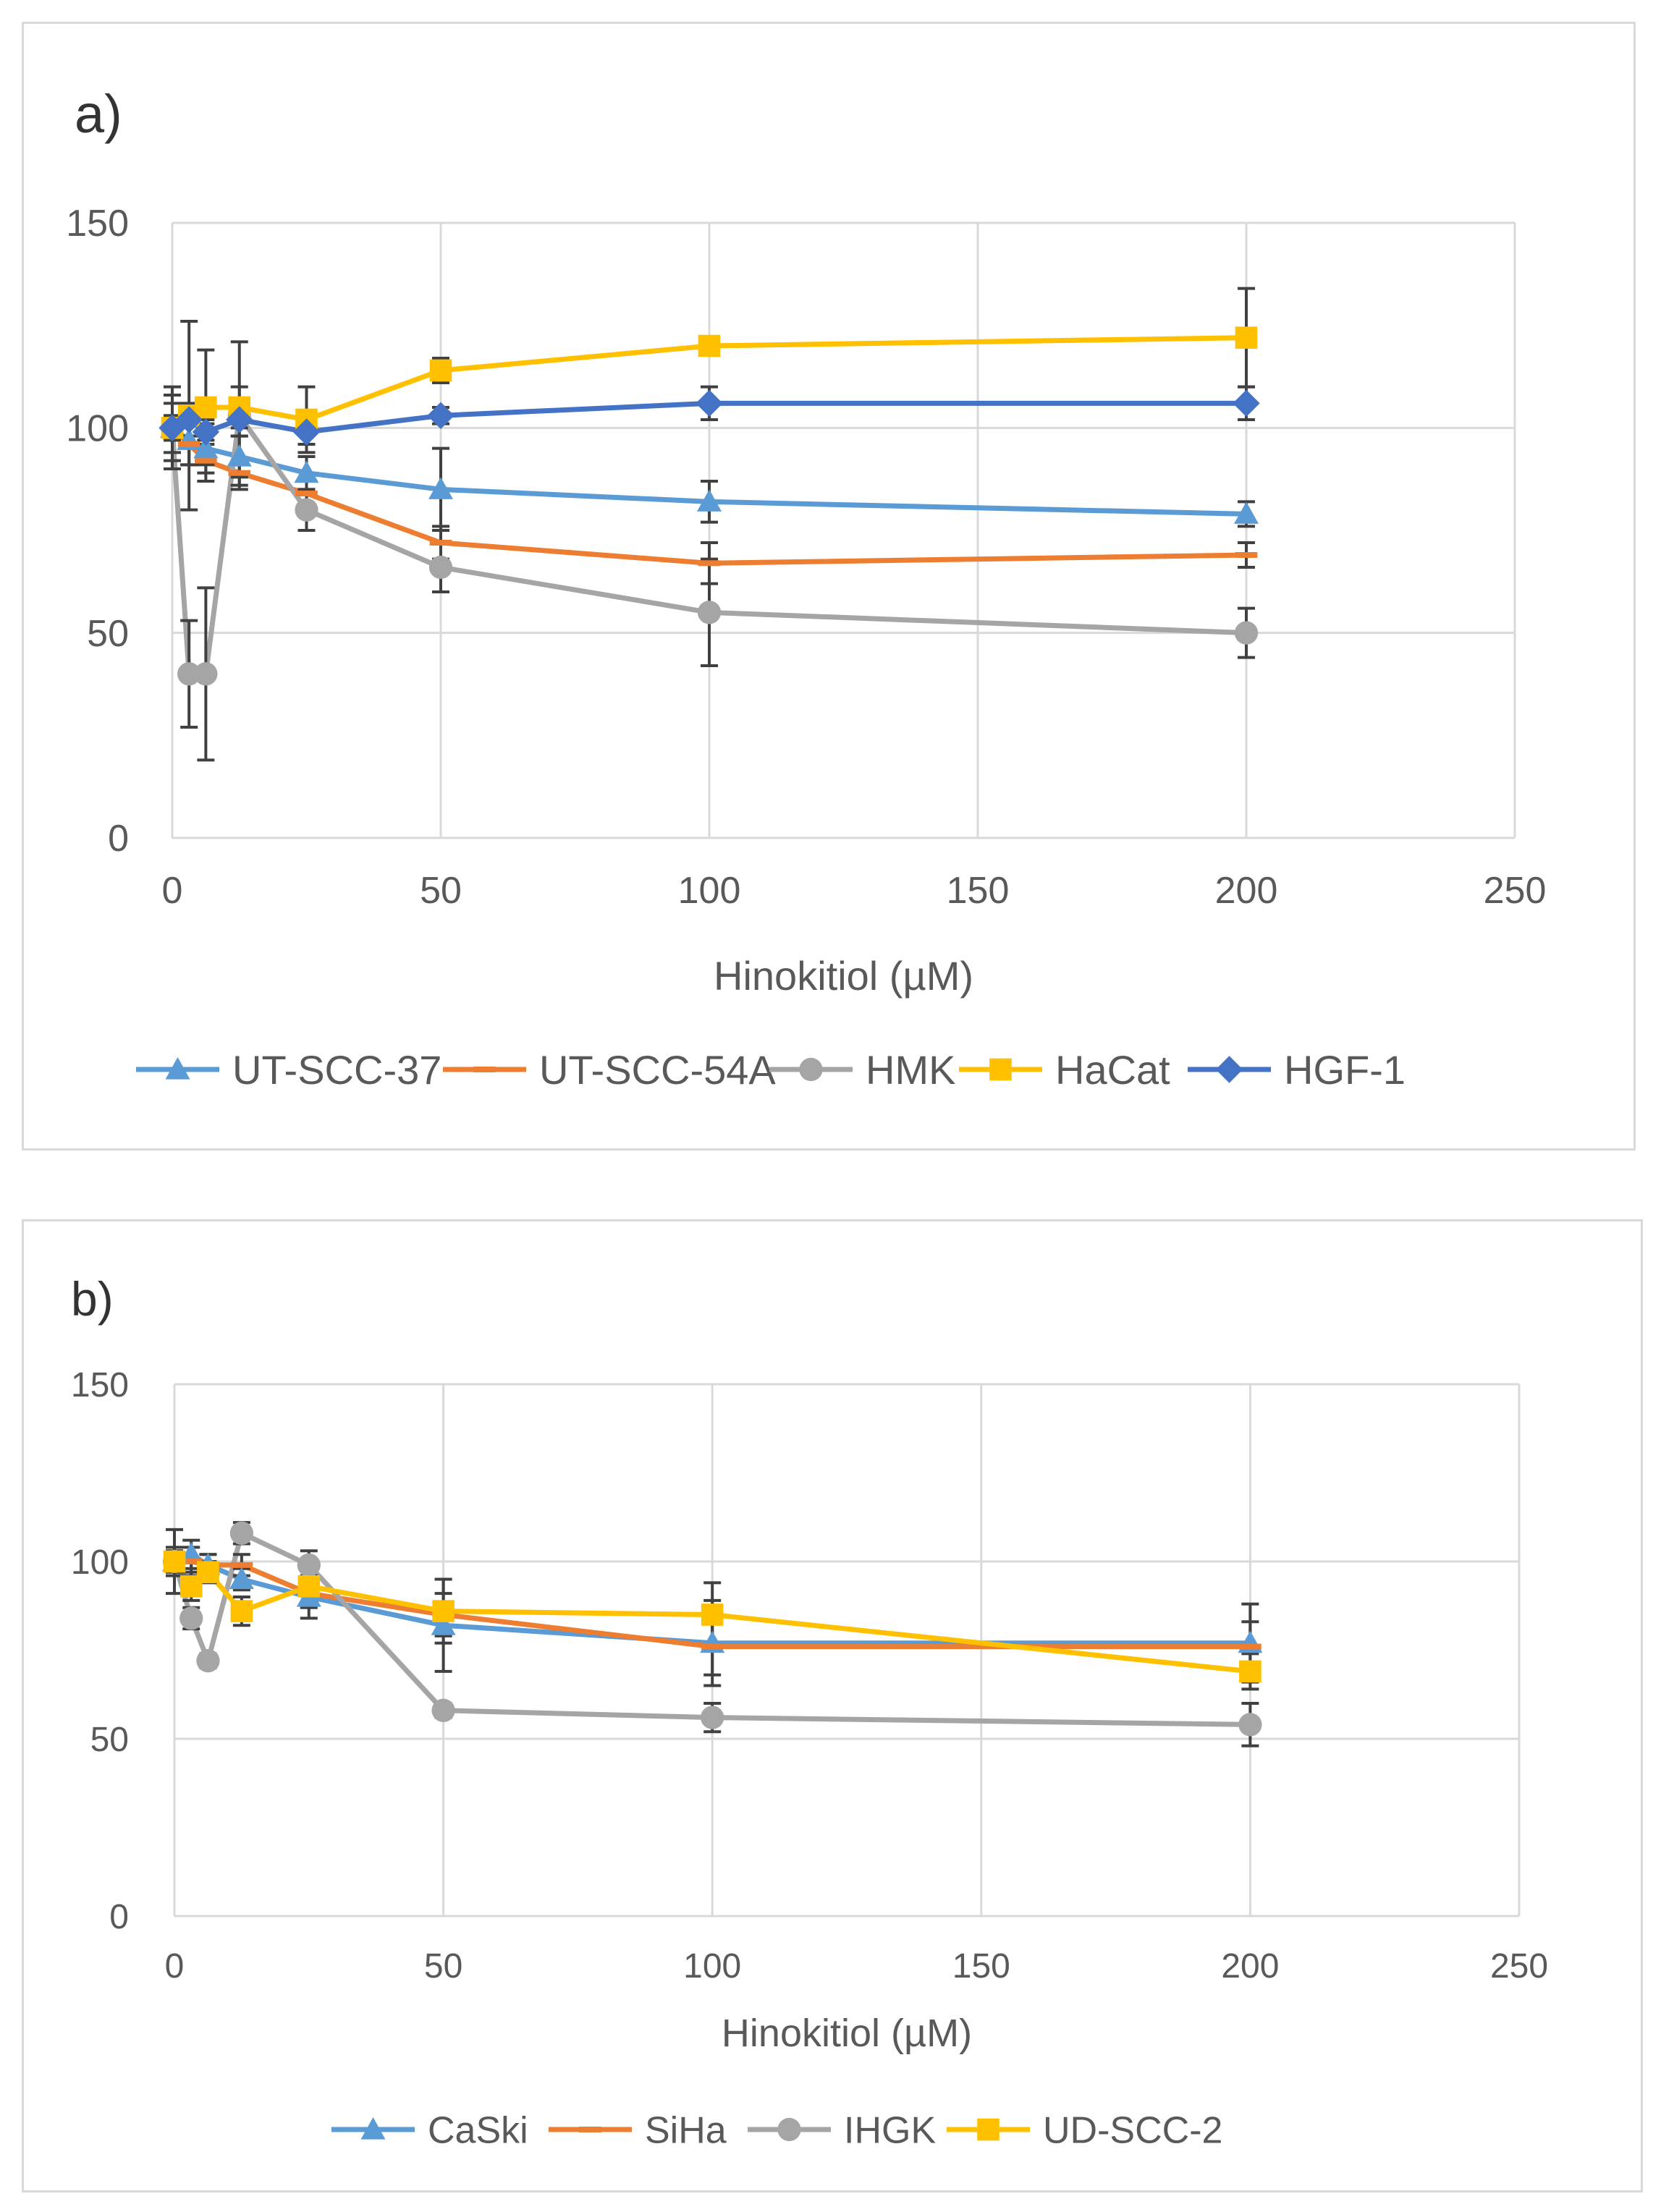 This screenshot has width=1661, height=2212. I want to click on panel-label: b), so click(92, 1299).